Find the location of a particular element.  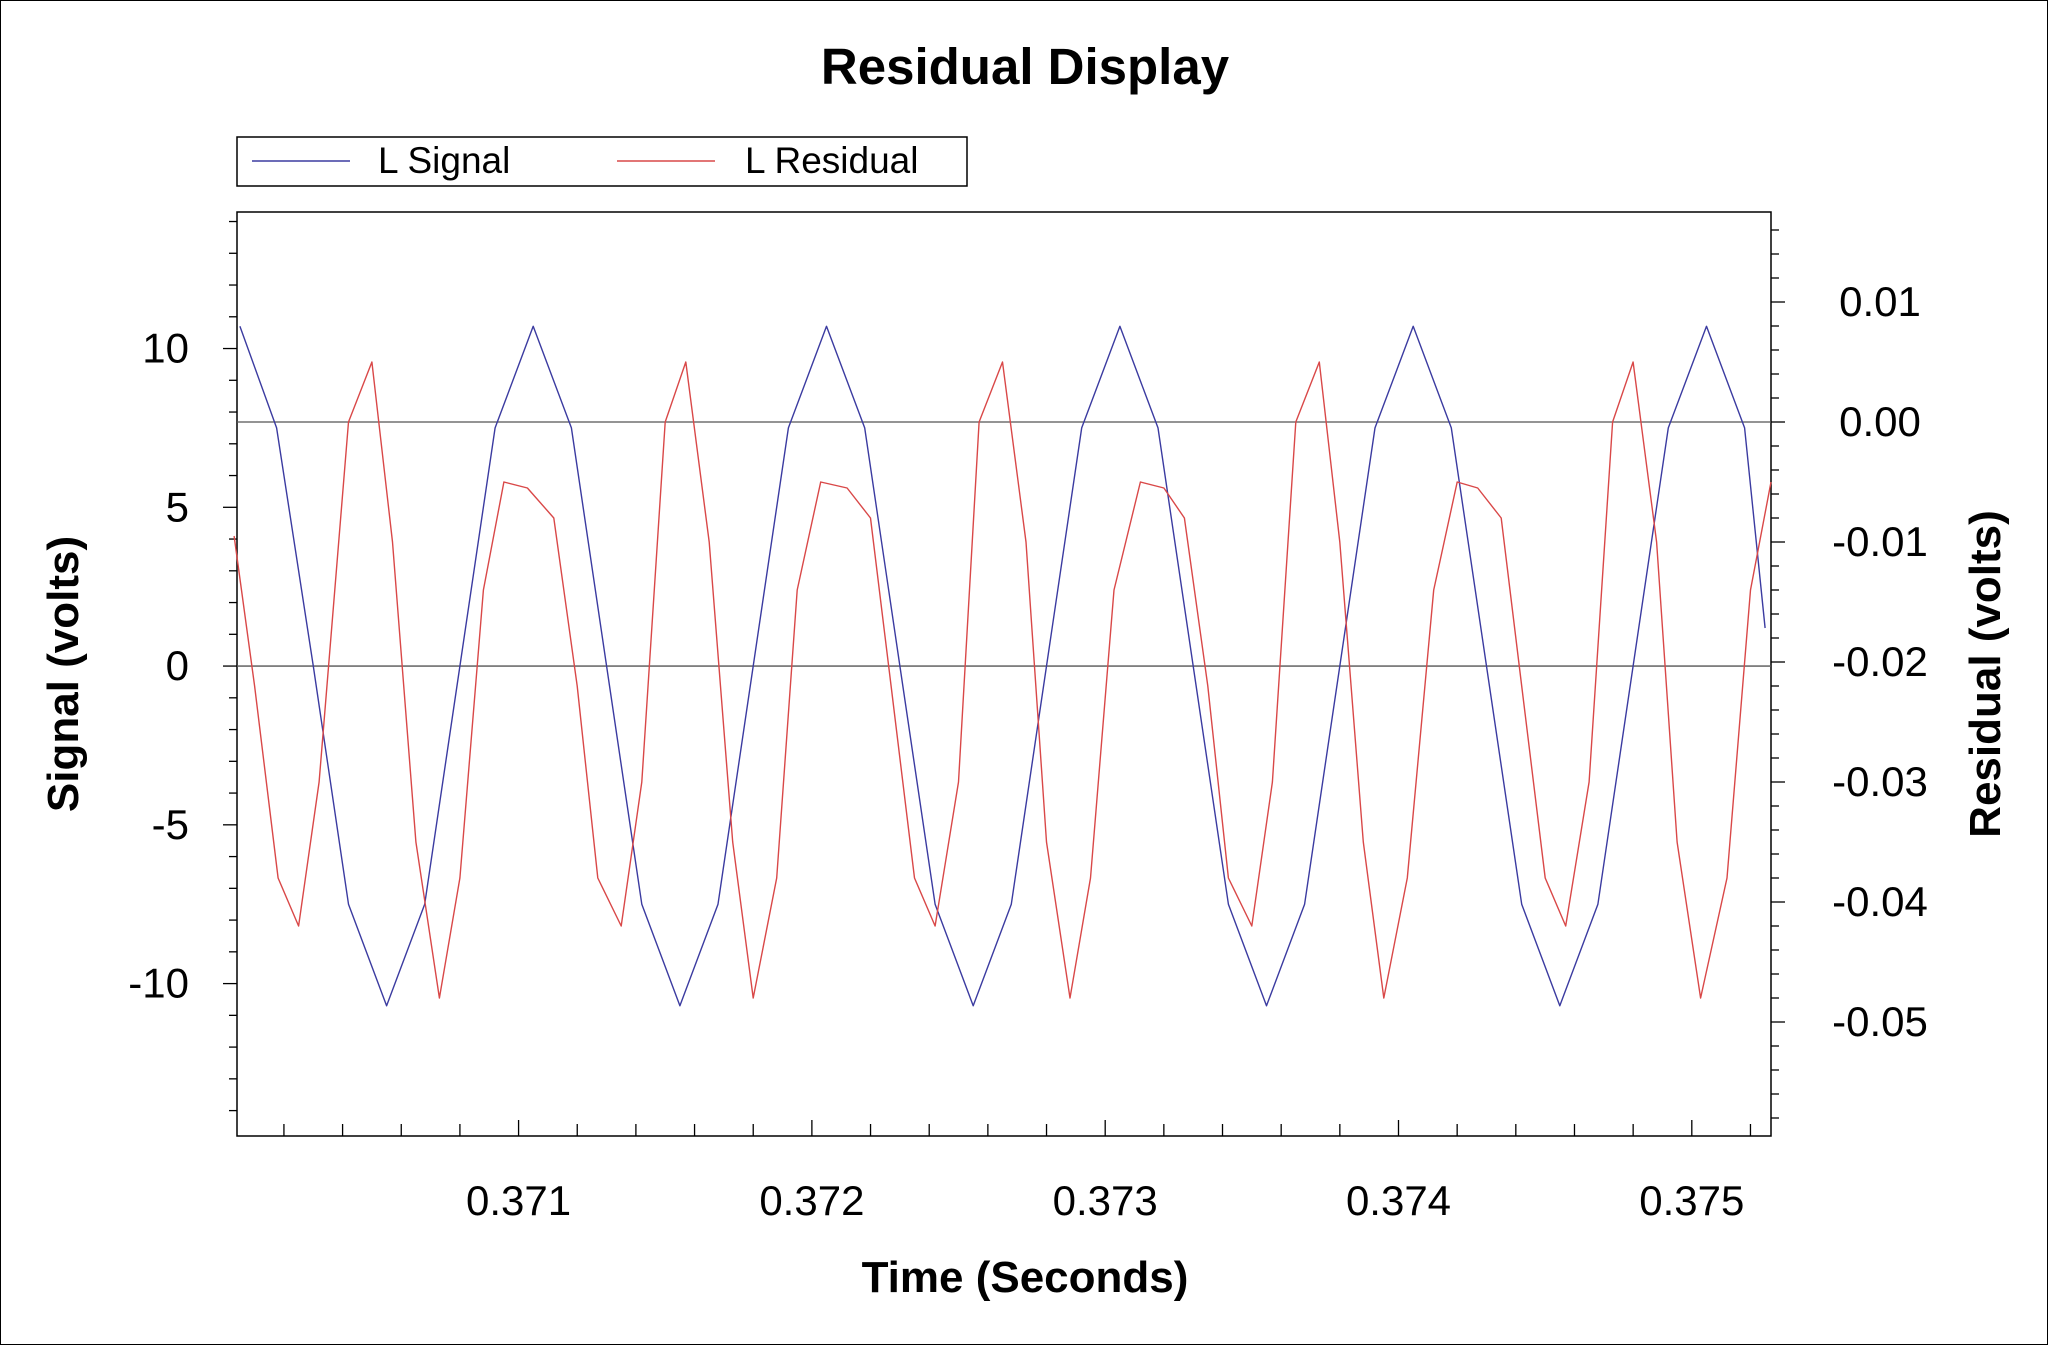

y-tick-label: 10 is located at coordinates (165, 348).